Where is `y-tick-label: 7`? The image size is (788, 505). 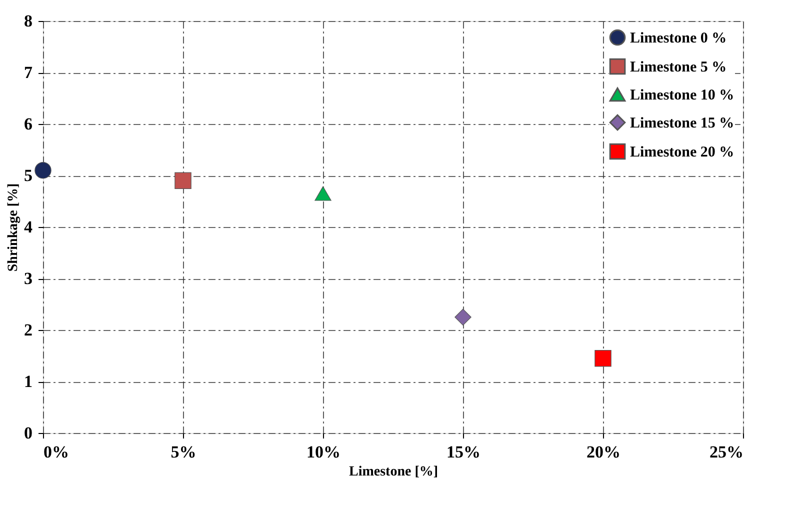
y-tick-label: 7 is located at coordinates (28, 72).